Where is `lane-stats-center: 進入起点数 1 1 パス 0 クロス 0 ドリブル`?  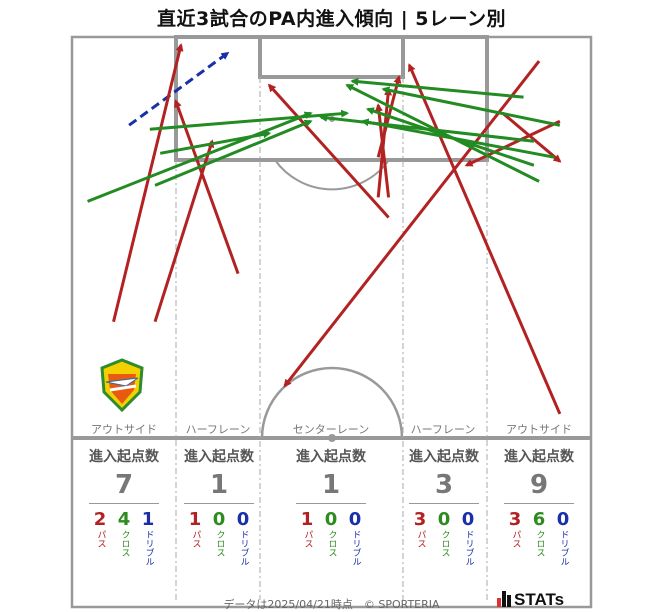 lane-stats-center: 進入起点数 1 1 パス 0 クロス 0 ドリブル is located at coordinates (331, 506).